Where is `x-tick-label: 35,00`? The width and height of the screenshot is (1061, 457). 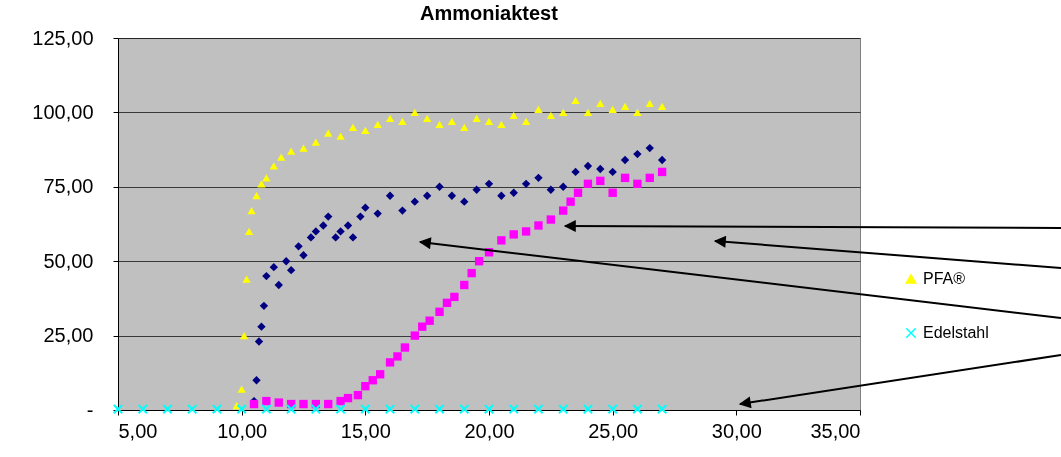 x-tick-label: 35,00 is located at coordinates (835, 430).